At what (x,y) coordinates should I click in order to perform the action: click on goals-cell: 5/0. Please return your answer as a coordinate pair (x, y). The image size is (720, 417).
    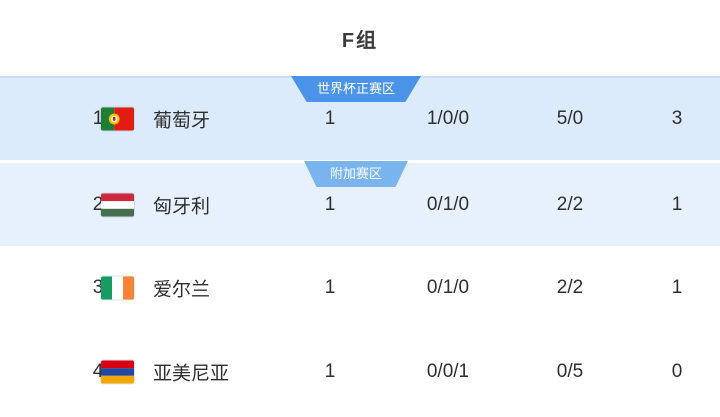
    Looking at the image, I should click on (570, 118).